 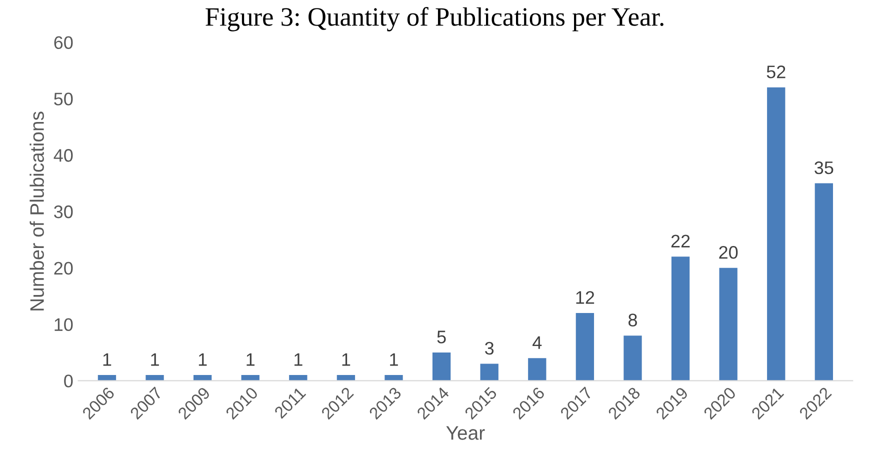 What do you see at coordinates (63, 325) in the screenshot?
I see `y-tick-label: 10` at bounding box center [63, 325].